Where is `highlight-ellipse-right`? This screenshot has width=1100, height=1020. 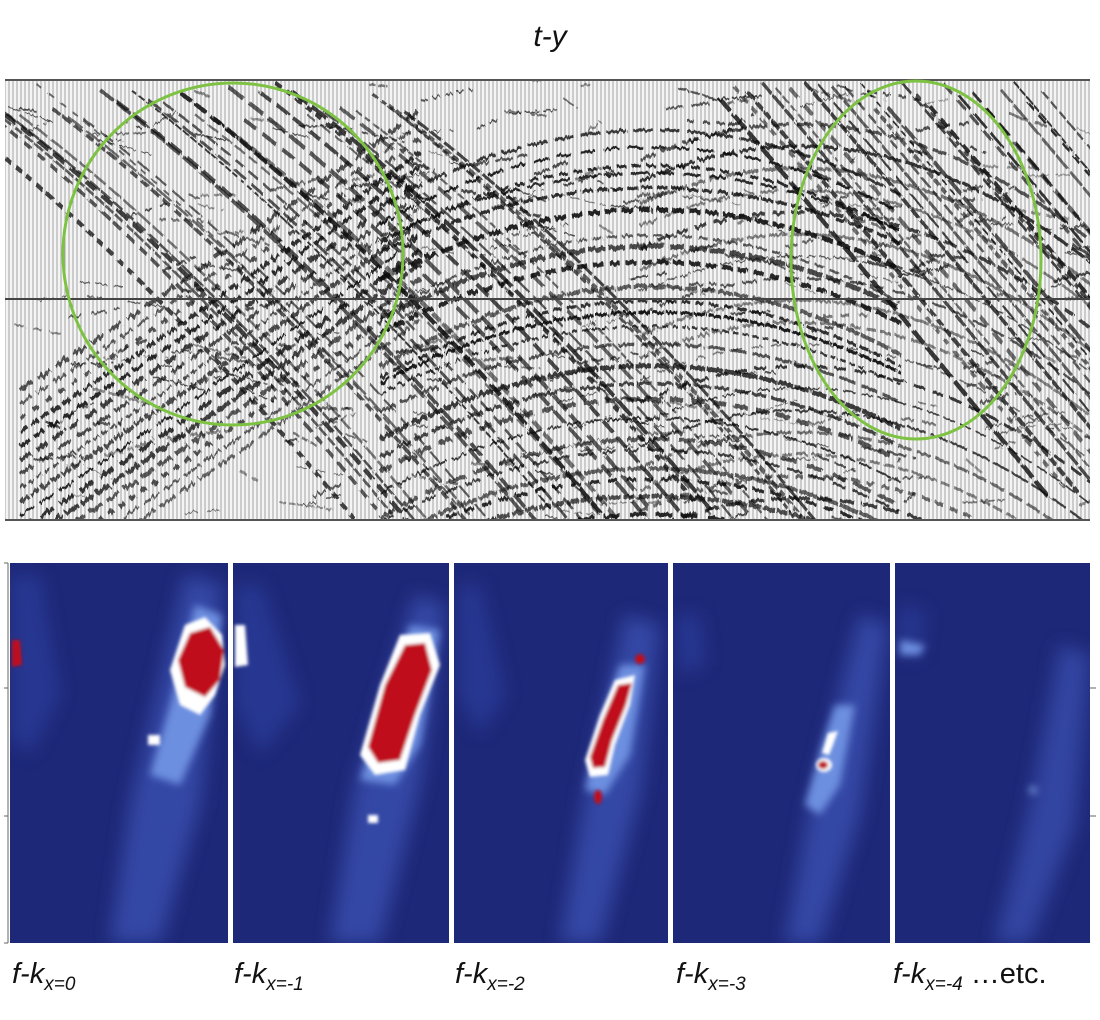
highlight-ellipse-right is located at coordinates (916, 260).